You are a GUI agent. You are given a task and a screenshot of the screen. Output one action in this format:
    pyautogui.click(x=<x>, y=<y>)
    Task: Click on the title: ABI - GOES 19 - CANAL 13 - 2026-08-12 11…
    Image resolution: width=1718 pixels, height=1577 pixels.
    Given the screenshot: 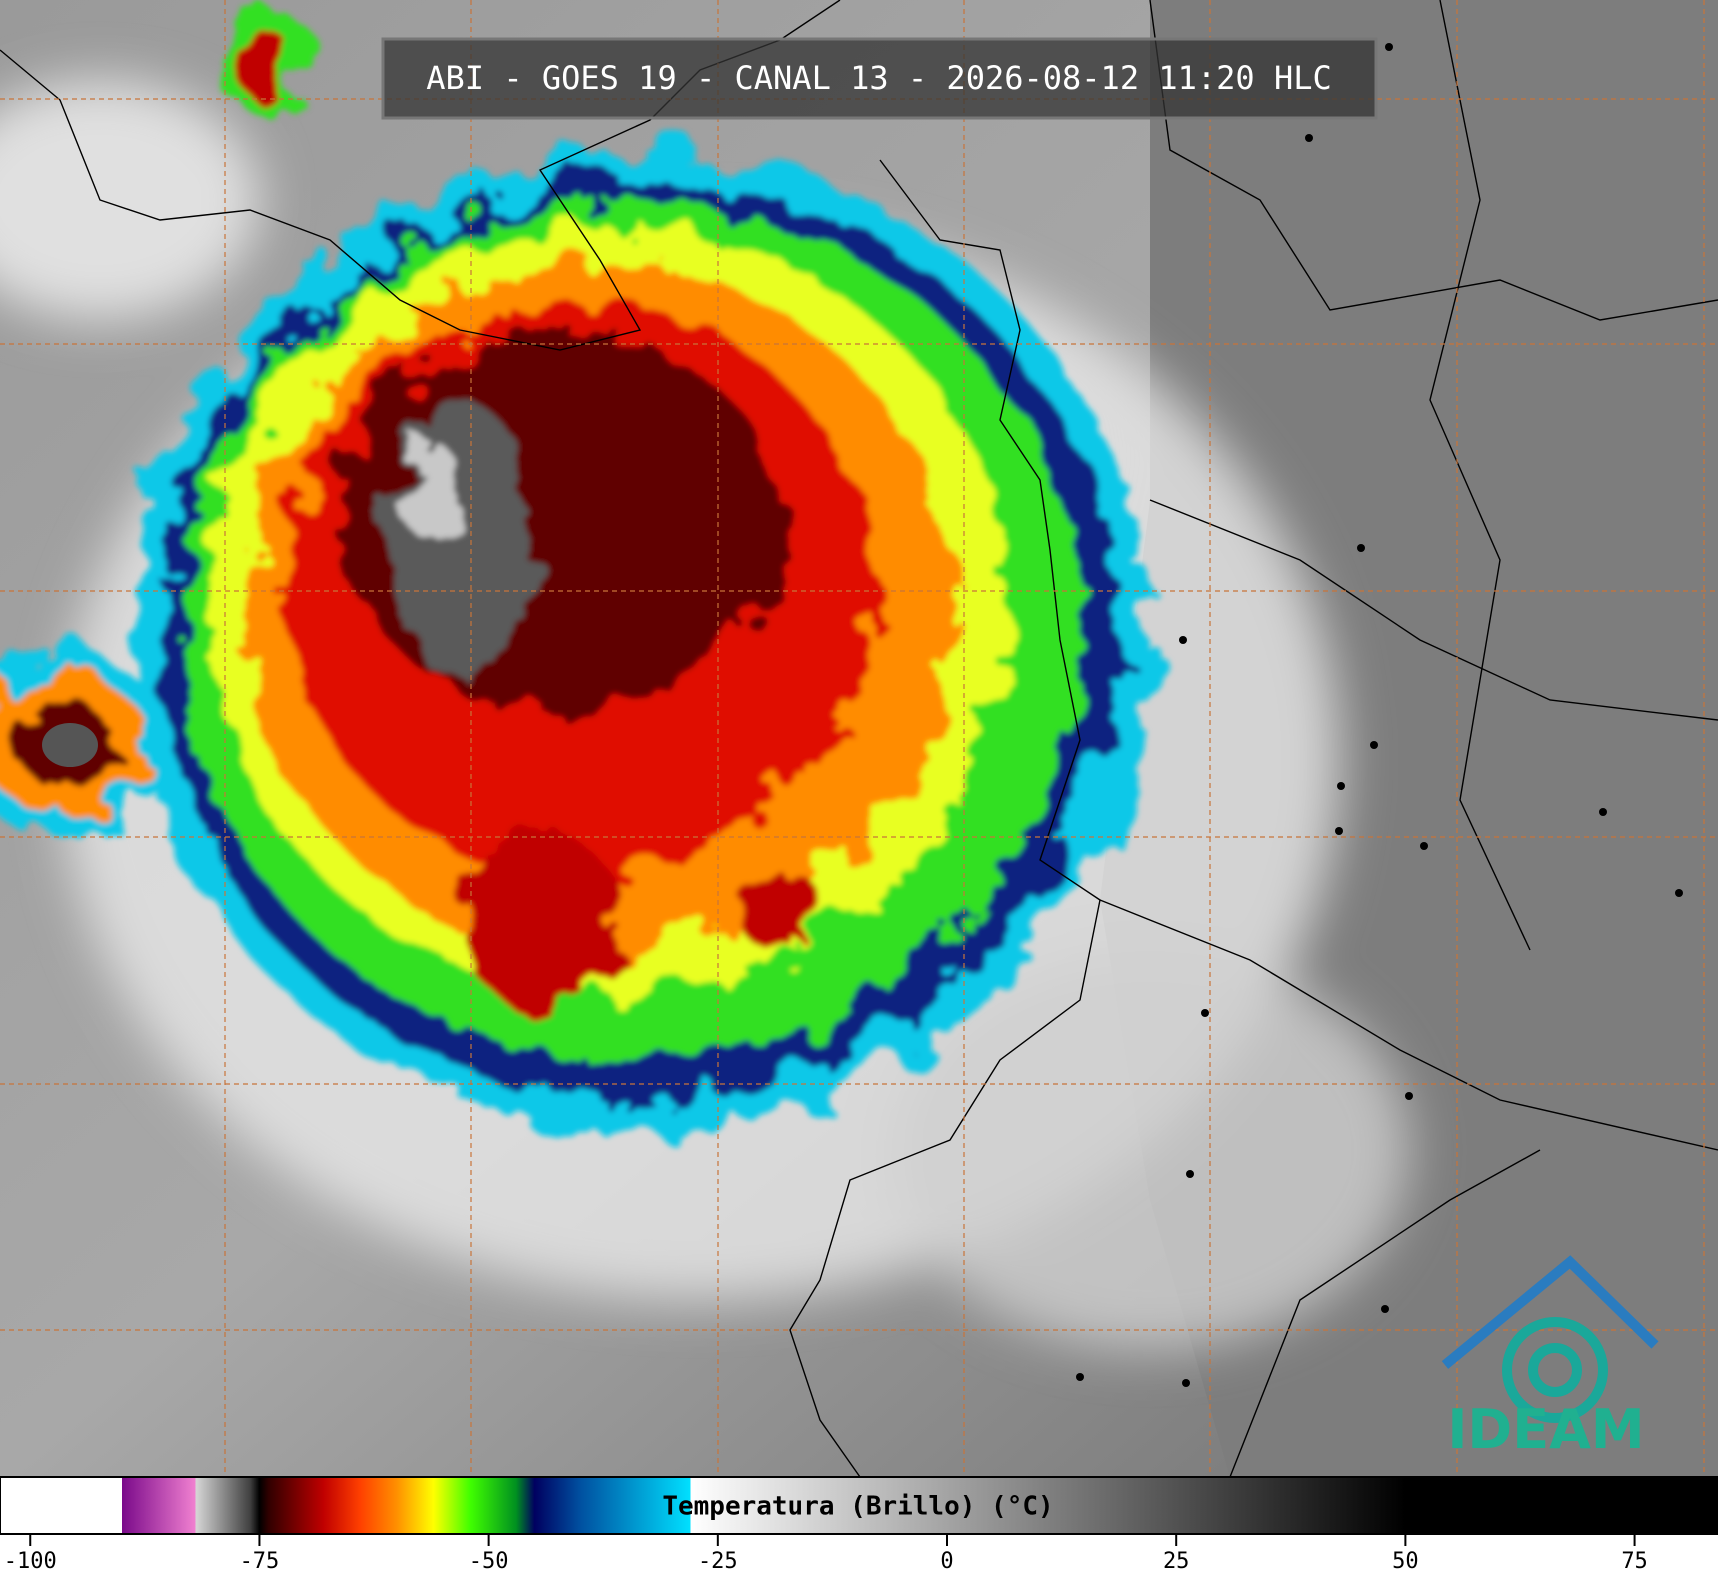 What is the action you would take?
    pyautogui.click(x=878, y=78)
    